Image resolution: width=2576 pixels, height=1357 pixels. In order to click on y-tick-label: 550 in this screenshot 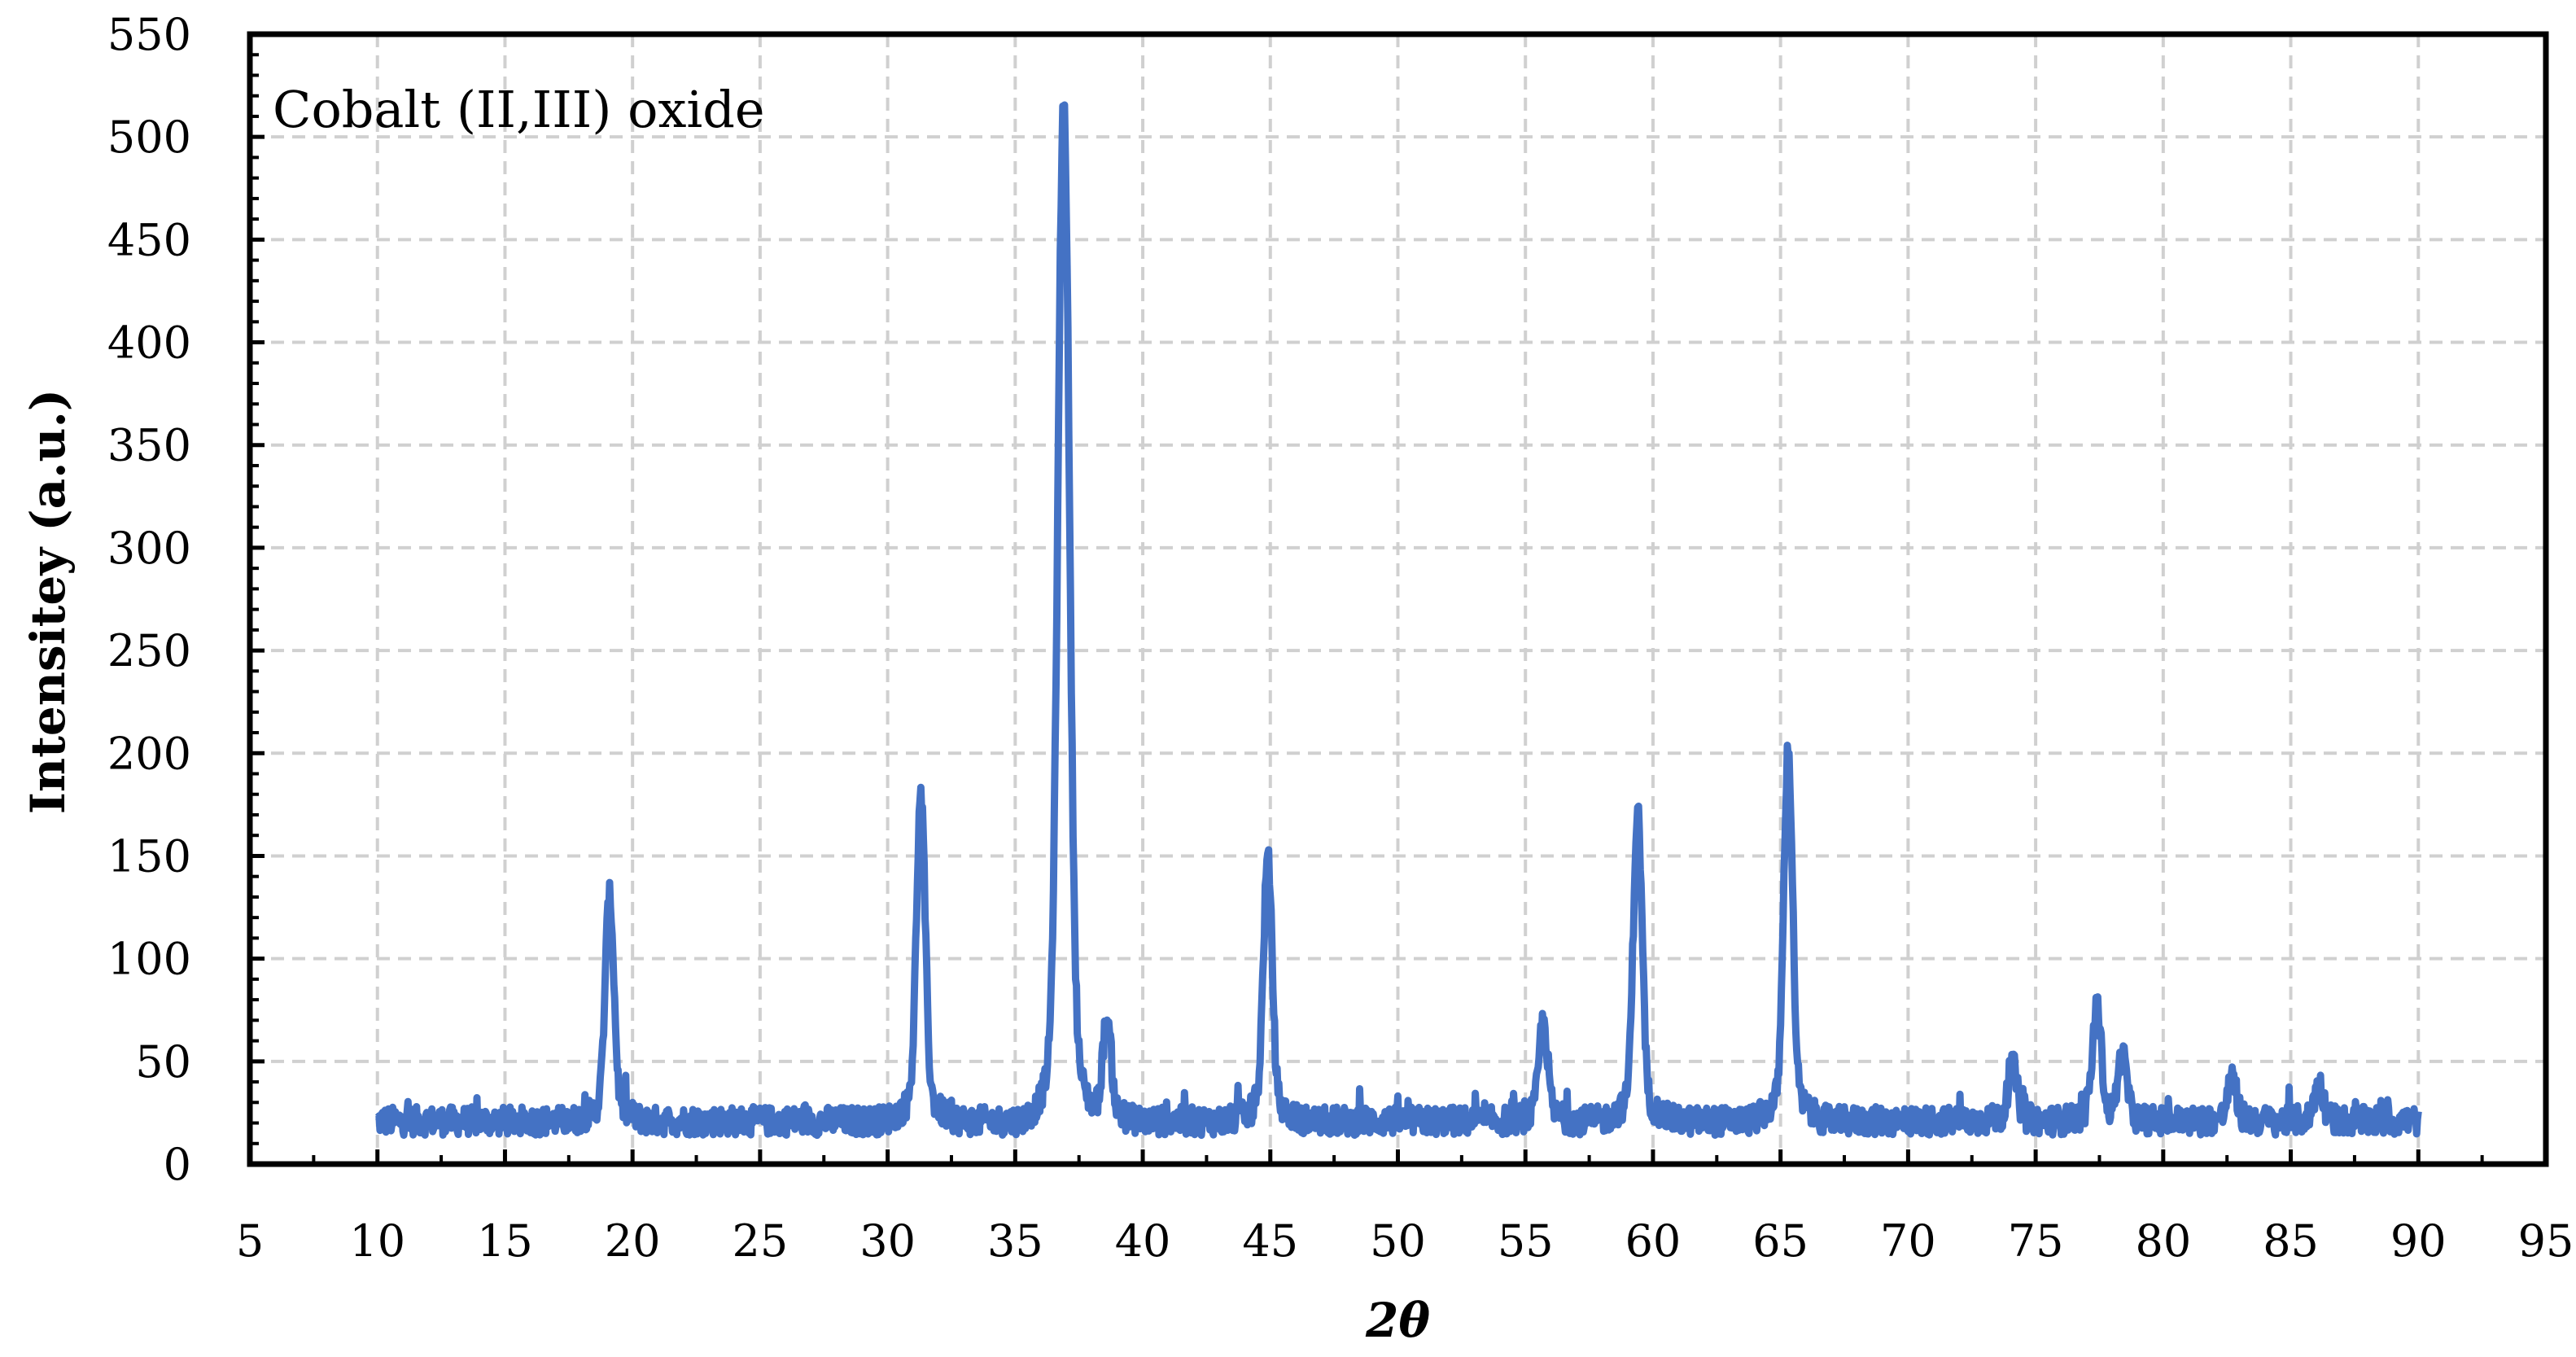, I will do `click(149, 34)`.